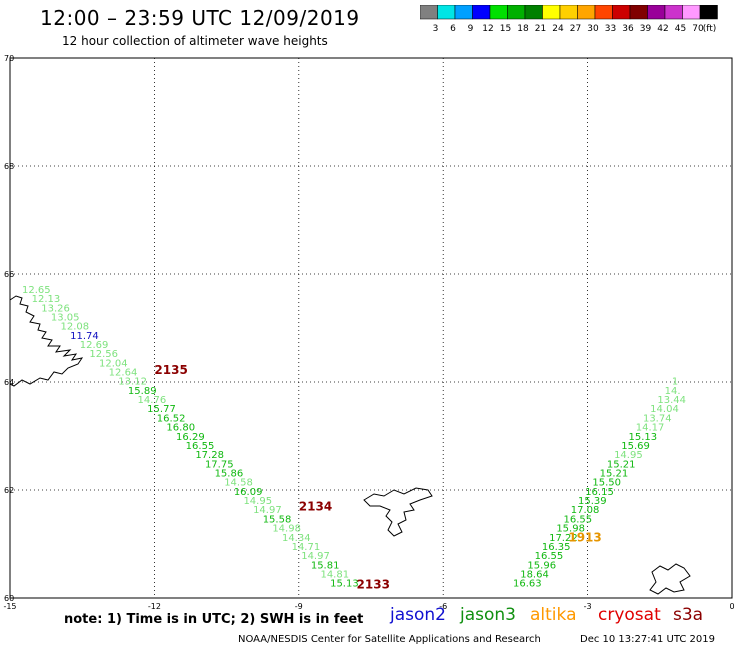  What do you see at coordinates (373, 584) in the screenshot?
I see `pass-label: 2133` at bounding box center [373, 584].